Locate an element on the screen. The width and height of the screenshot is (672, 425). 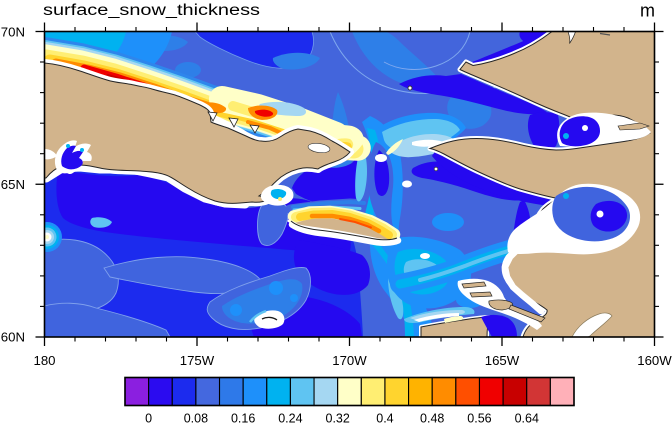
svg-text: 0.16 is located at coordinates (243, 418).